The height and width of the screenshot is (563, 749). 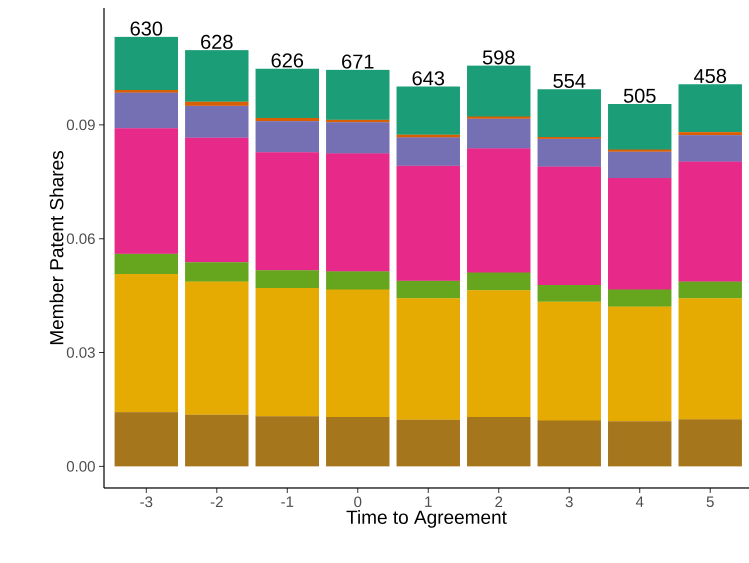 What do you see at coordinates (426, 519) in the screenshot?
I see `x-axis-title: Time to Agreement` at bounding box center [426, 519].